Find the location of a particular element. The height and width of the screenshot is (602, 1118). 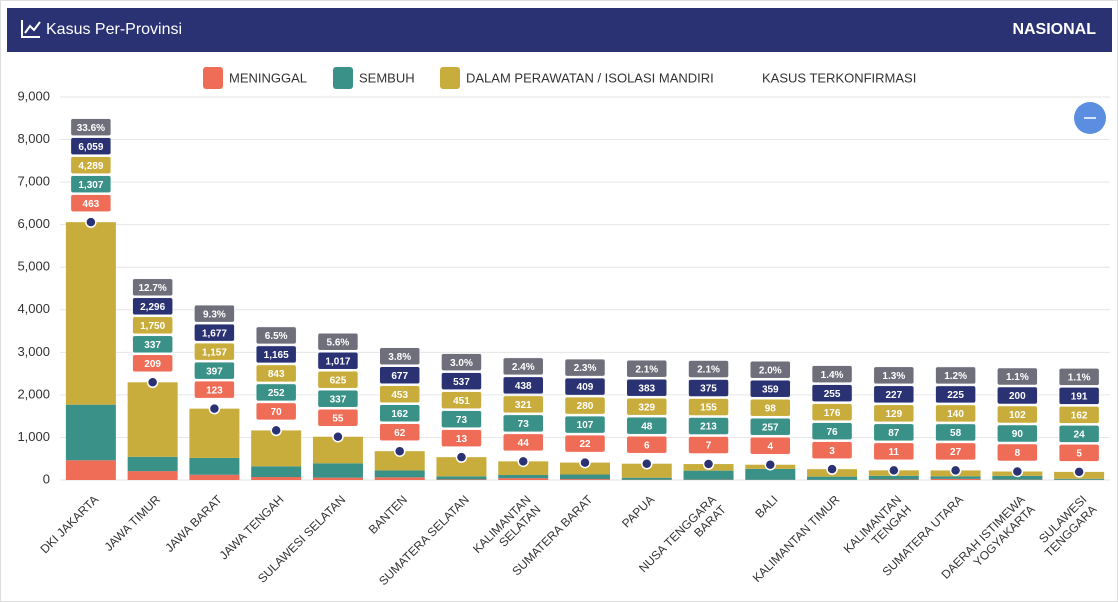

data-label: 1.2% is located at coordinates (955, 376).